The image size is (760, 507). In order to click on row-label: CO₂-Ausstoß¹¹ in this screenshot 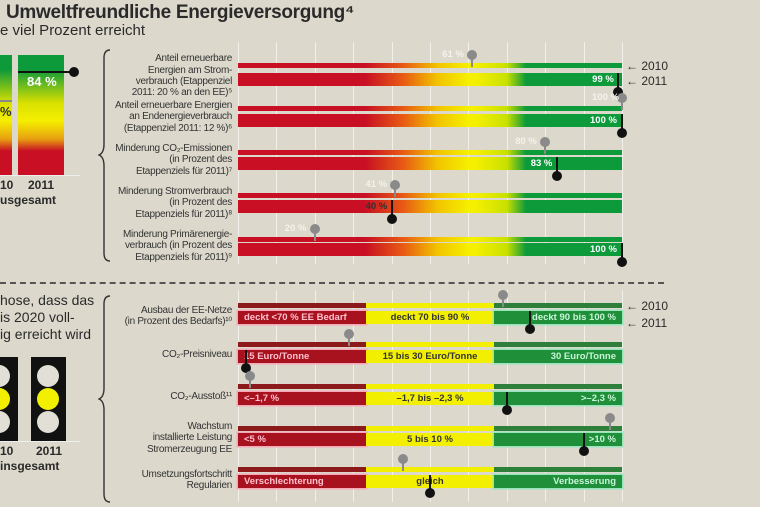, I will do `click(201, 397)`.